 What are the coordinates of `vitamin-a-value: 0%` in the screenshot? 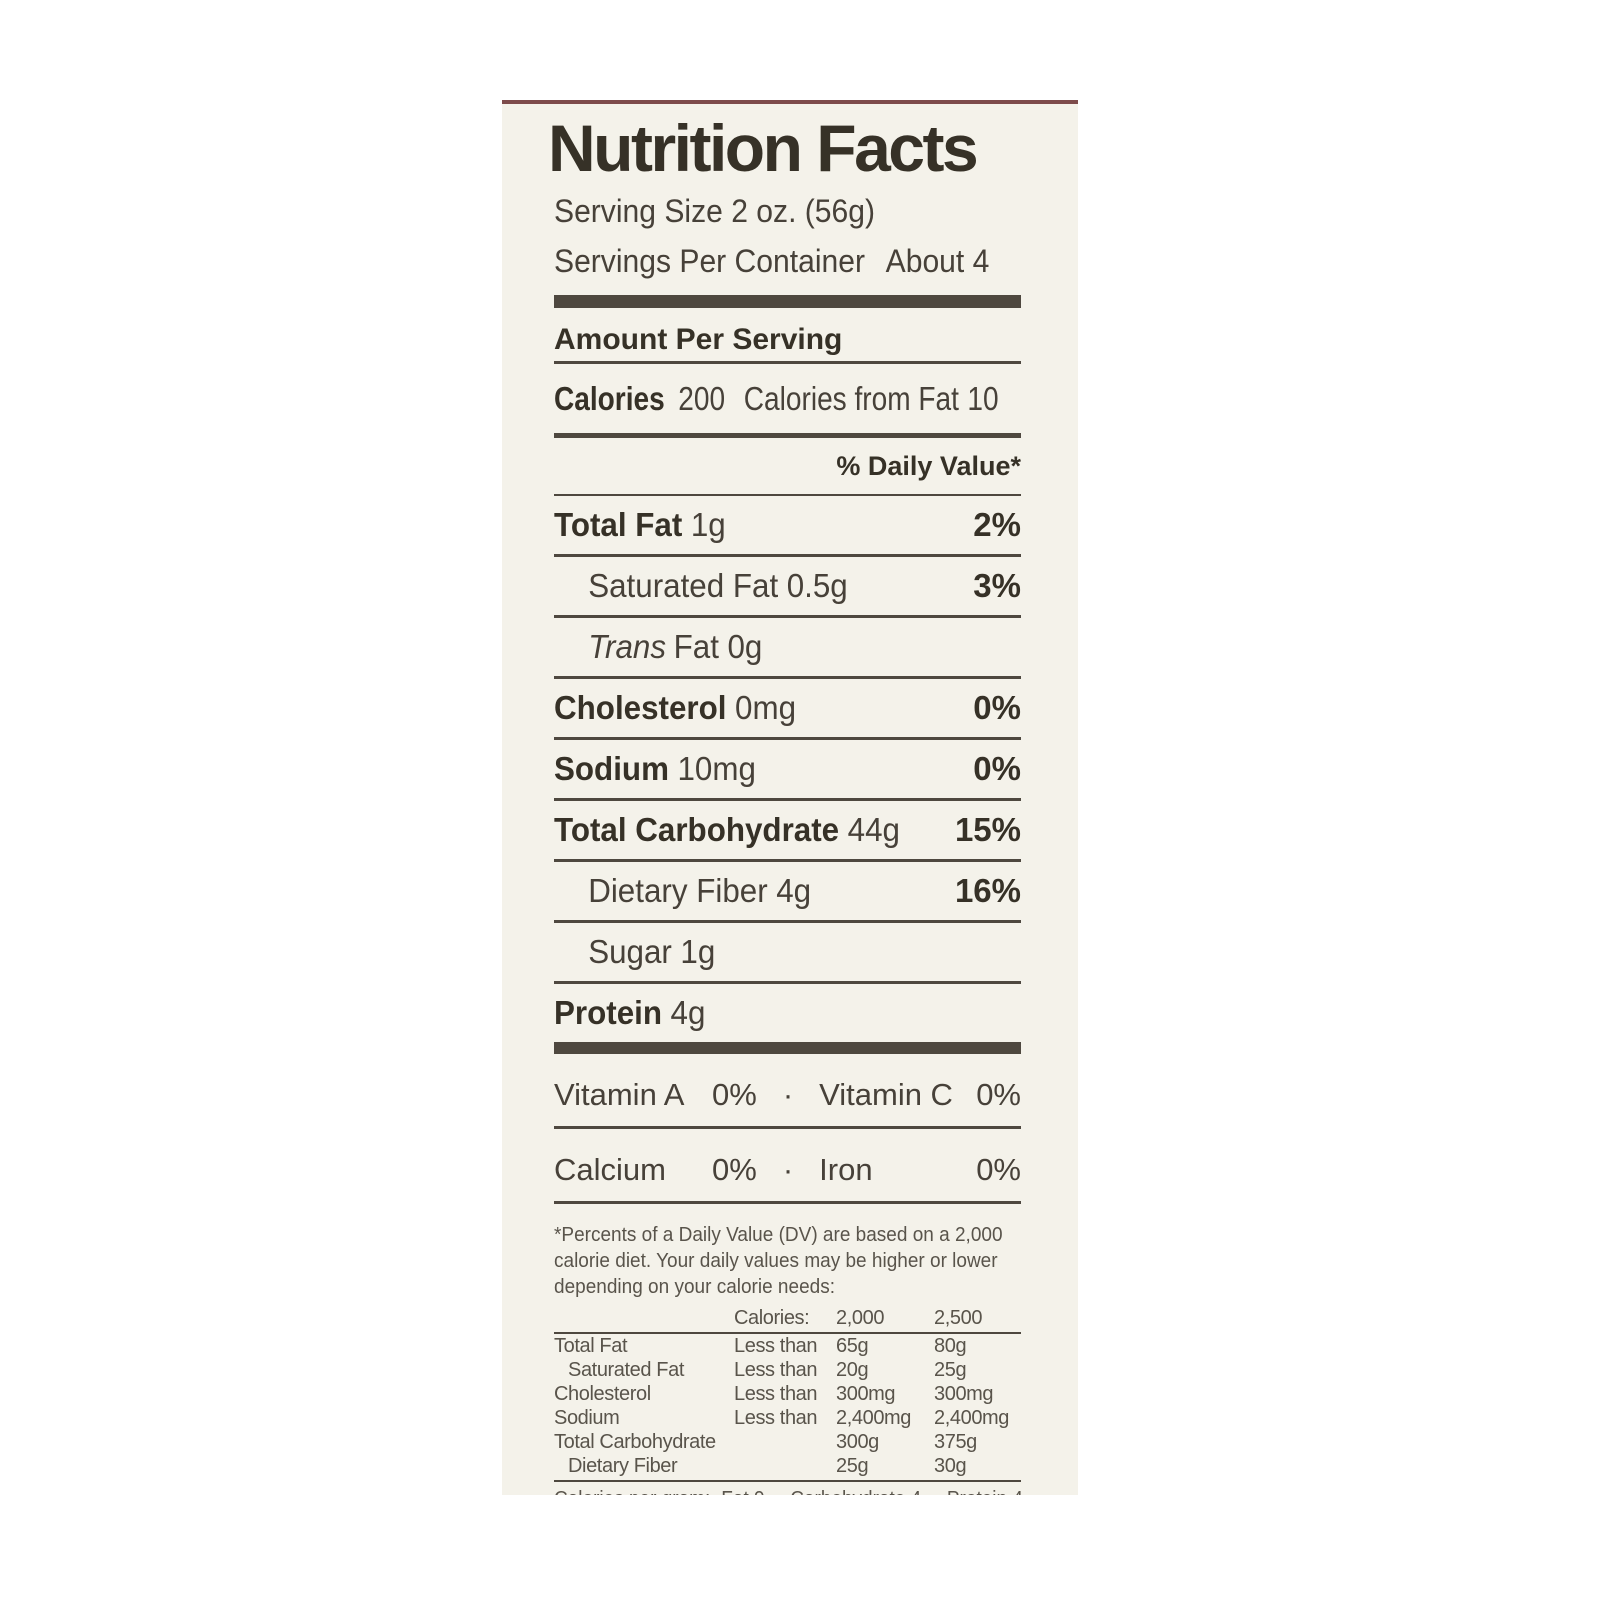 It's located at (734, 1094).